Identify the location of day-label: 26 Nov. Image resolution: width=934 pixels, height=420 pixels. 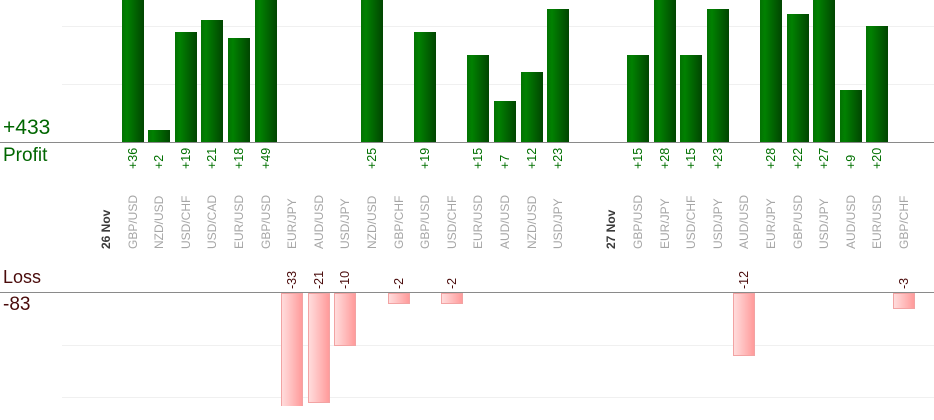
(106, 229).